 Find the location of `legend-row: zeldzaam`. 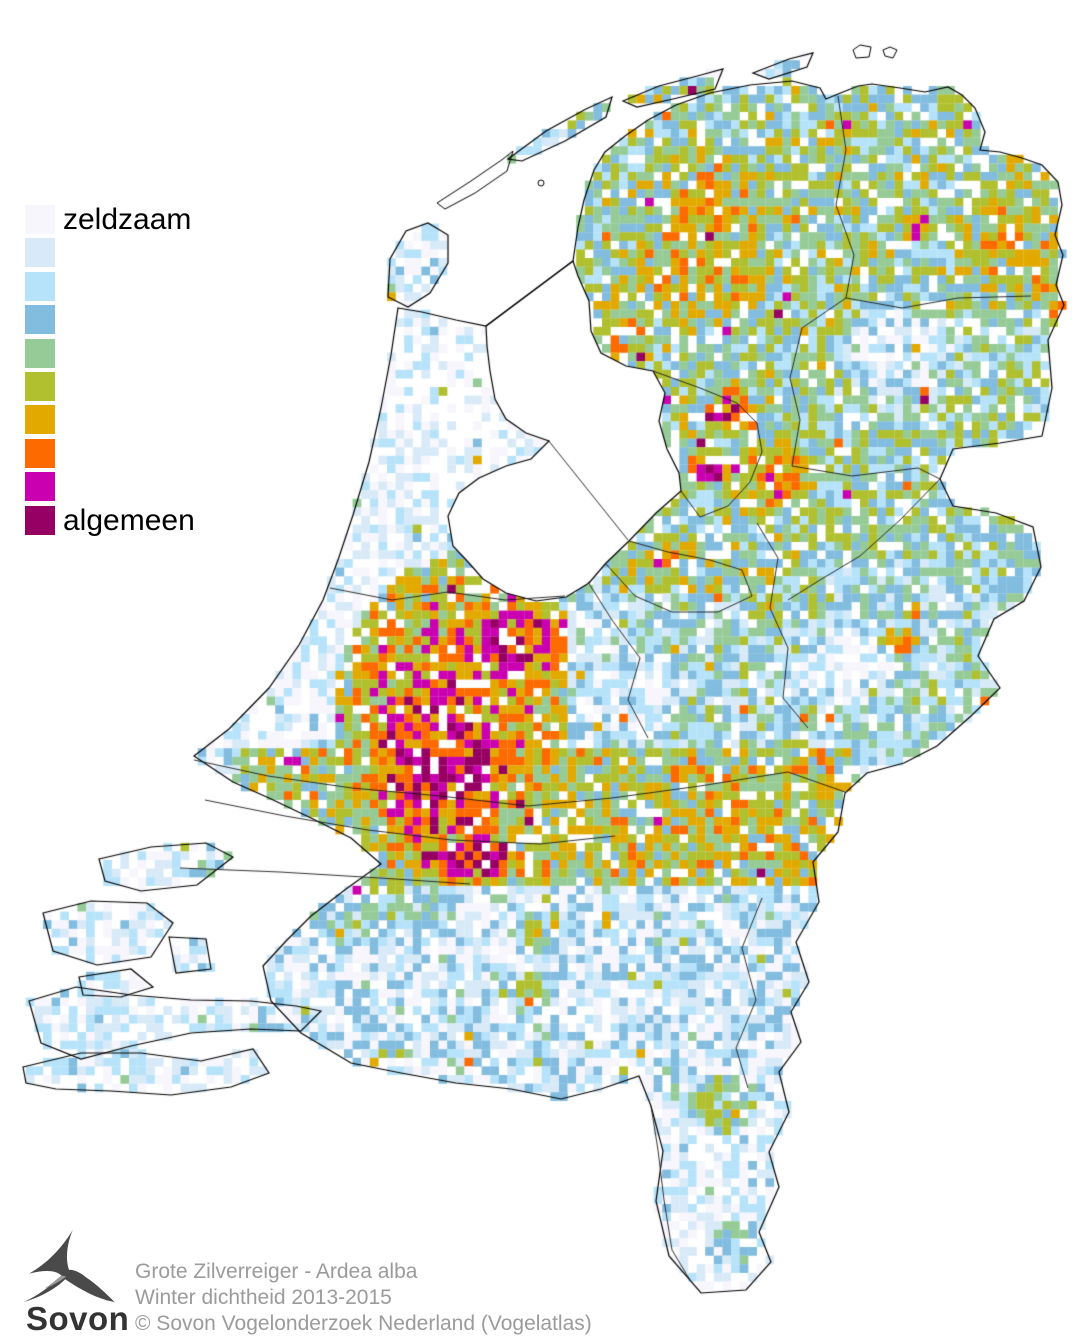

legend-row: zeldzaam is located at coordinates (110, 219).